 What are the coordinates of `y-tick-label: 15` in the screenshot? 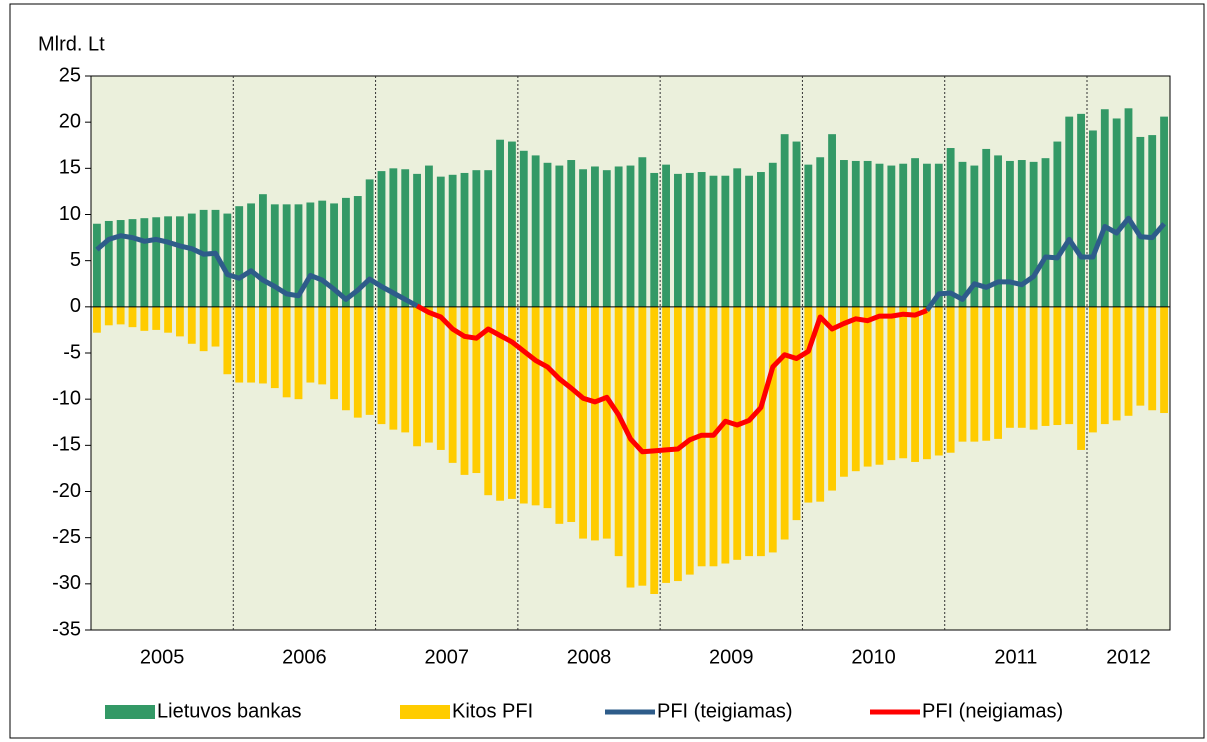 It's located at (70, 168).